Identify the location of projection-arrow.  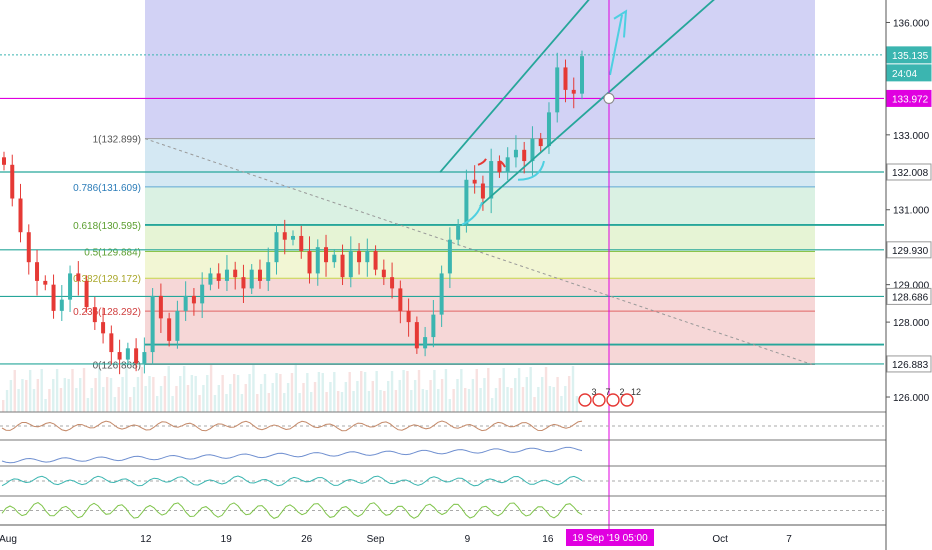
(618, 42).